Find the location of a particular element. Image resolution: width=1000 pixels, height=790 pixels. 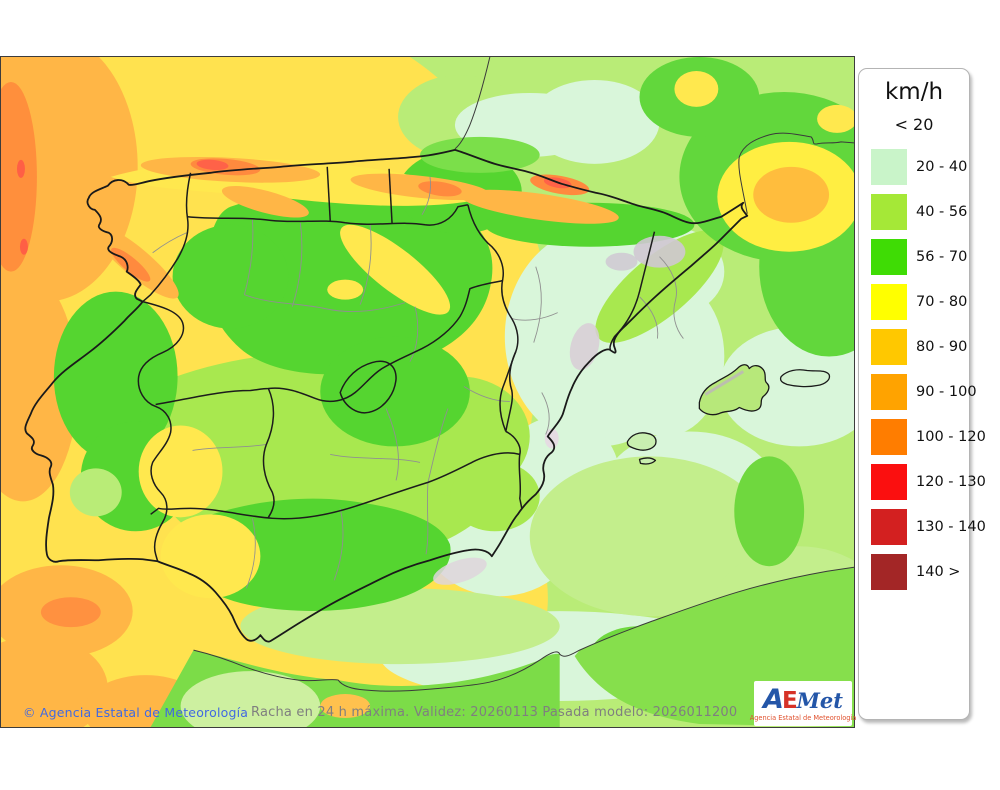

legend-row: 20 - 40 is located at coordinates (920, 167).